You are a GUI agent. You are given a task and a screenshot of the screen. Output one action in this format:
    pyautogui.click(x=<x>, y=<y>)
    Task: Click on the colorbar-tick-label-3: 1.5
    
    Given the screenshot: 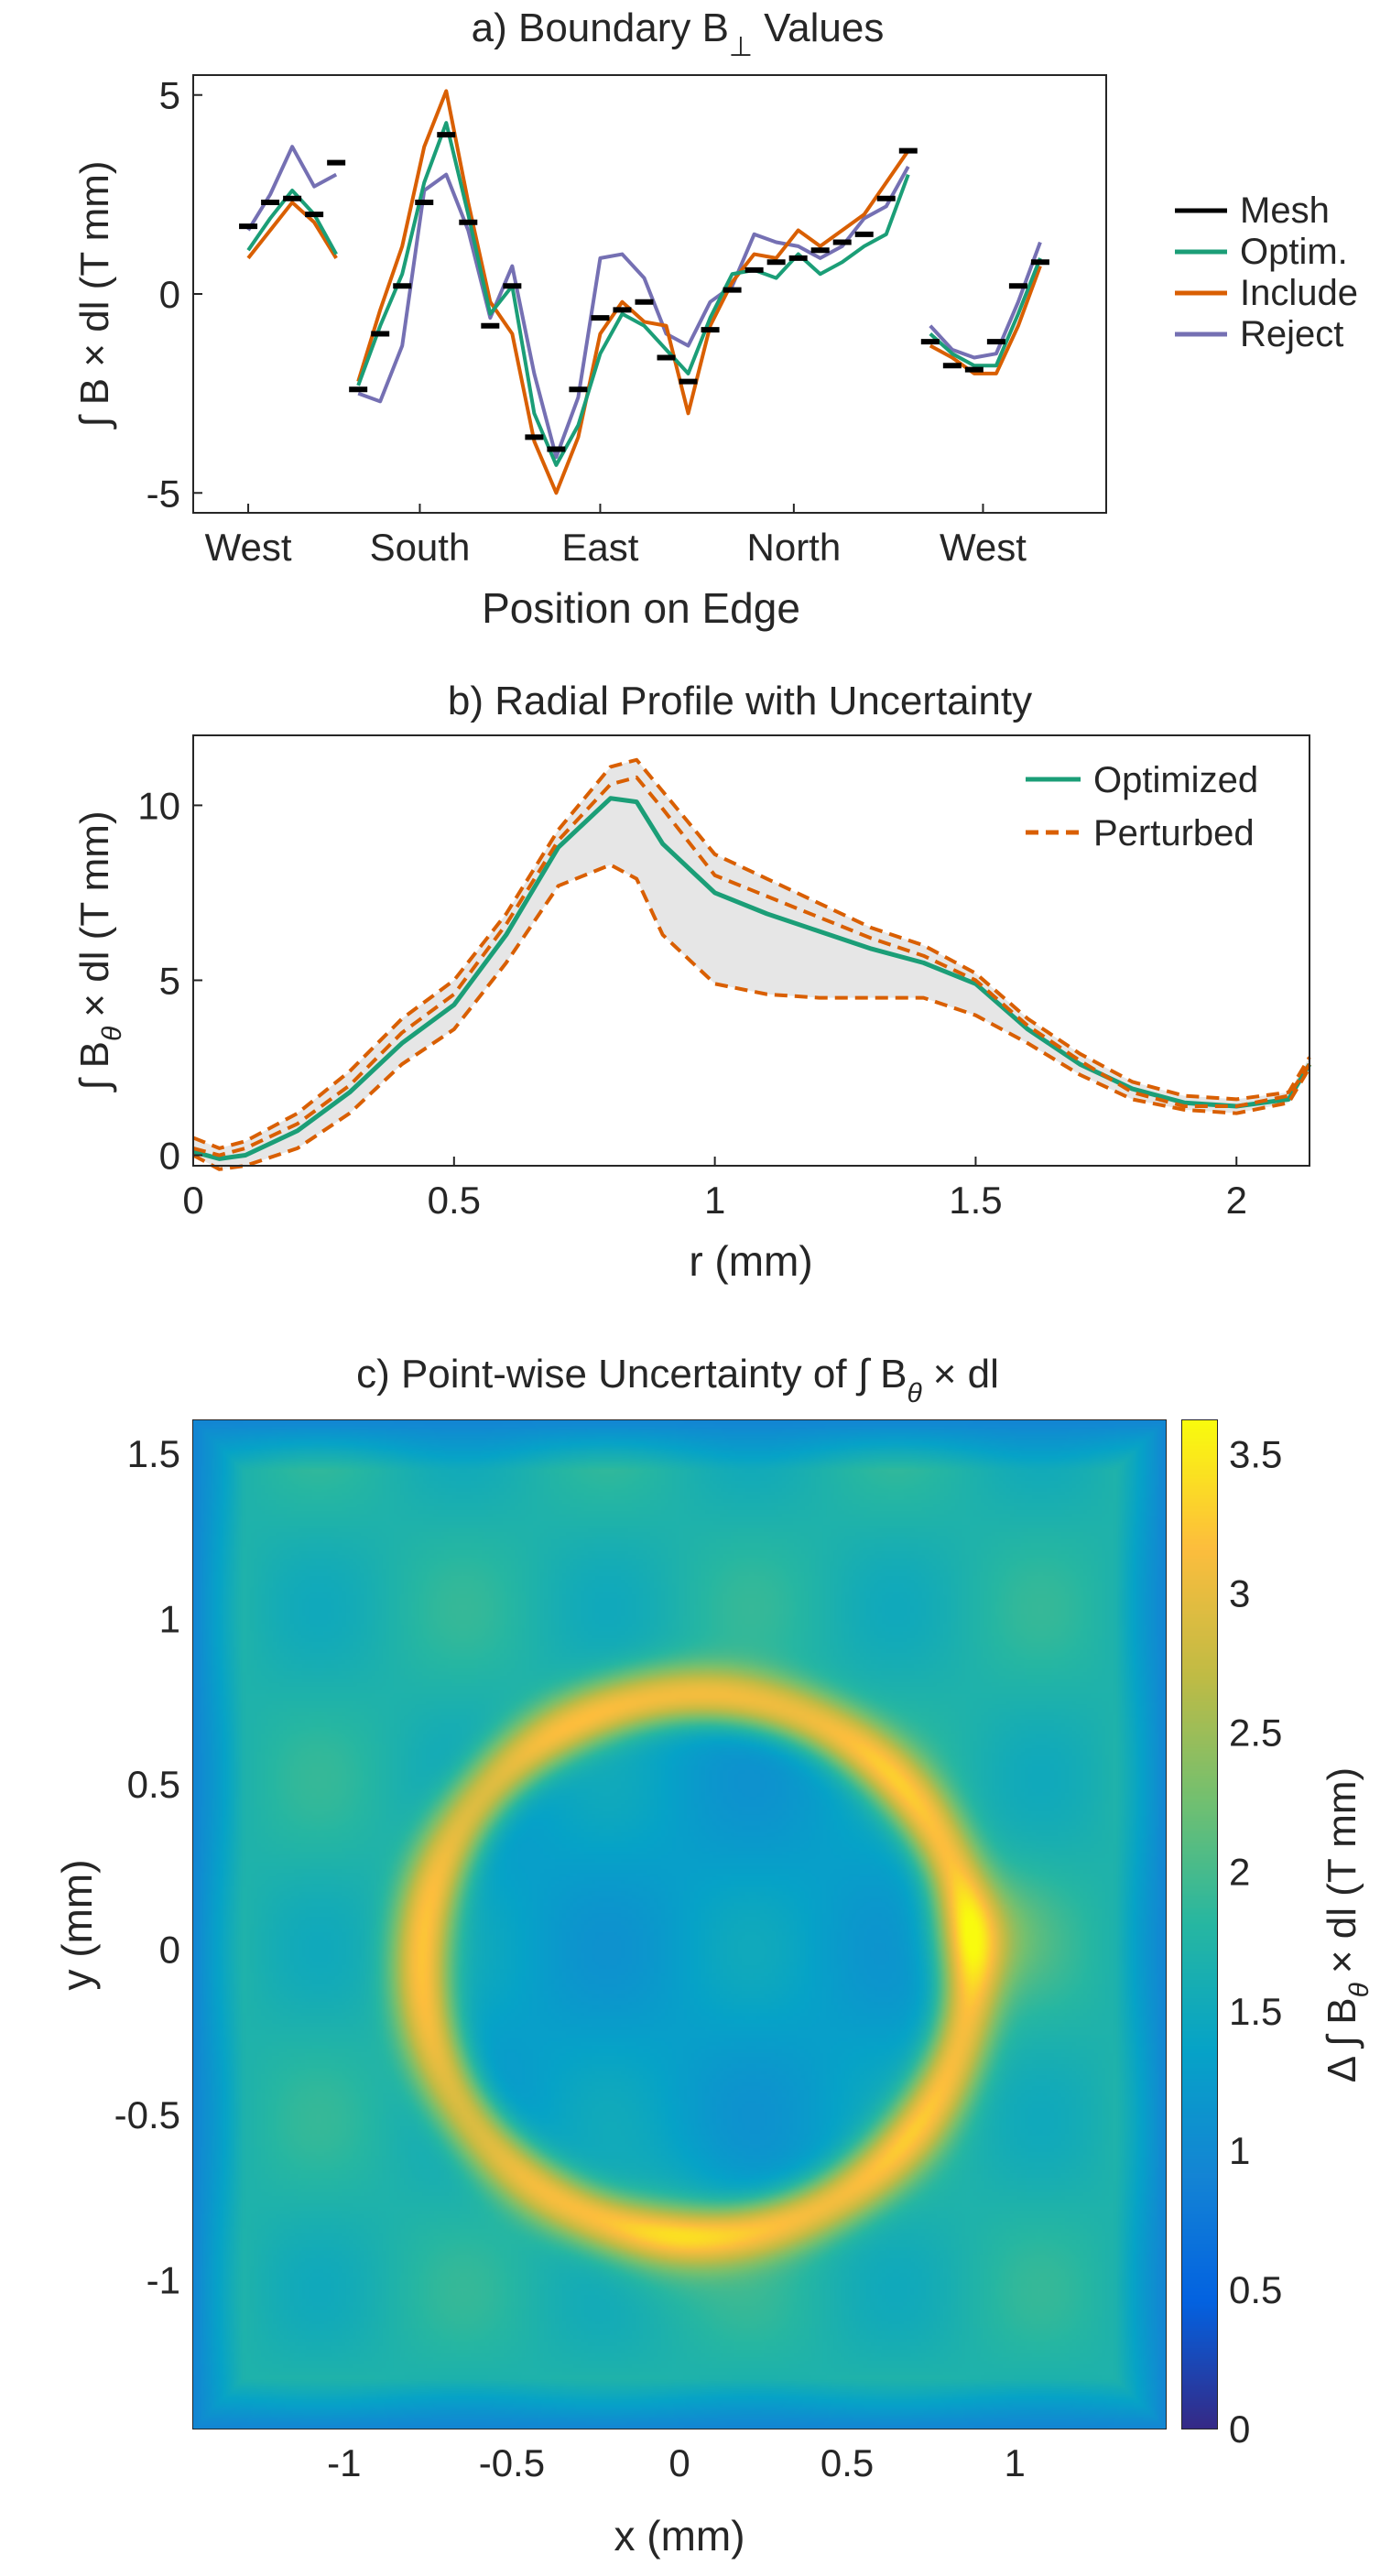 What is the action you would take?
    pyautogui.click(x=1255, y=2011)
    